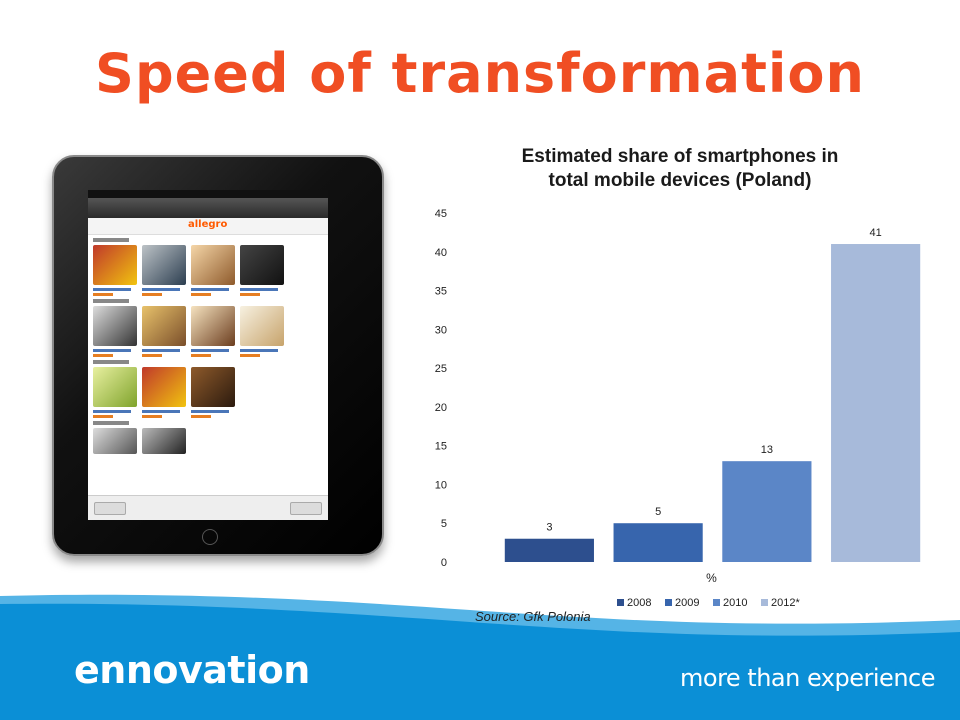 Image resolution: width=960 pixels, height=720 pixels. I want to click on y-tick-label: 35, so click(441, 292).